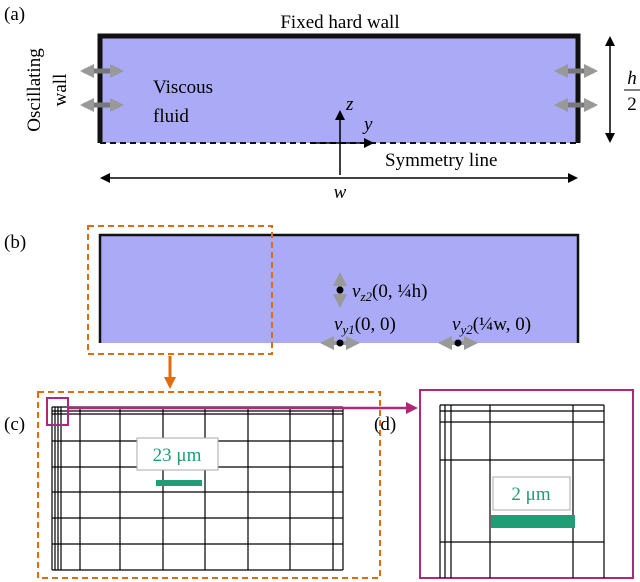 The width and height of the screenshot is (640, 582). What do you see at coordinates (34, 90) in the screenshot?
I see `oscillating-label: Oscillating` at bounding box center [34, 90].